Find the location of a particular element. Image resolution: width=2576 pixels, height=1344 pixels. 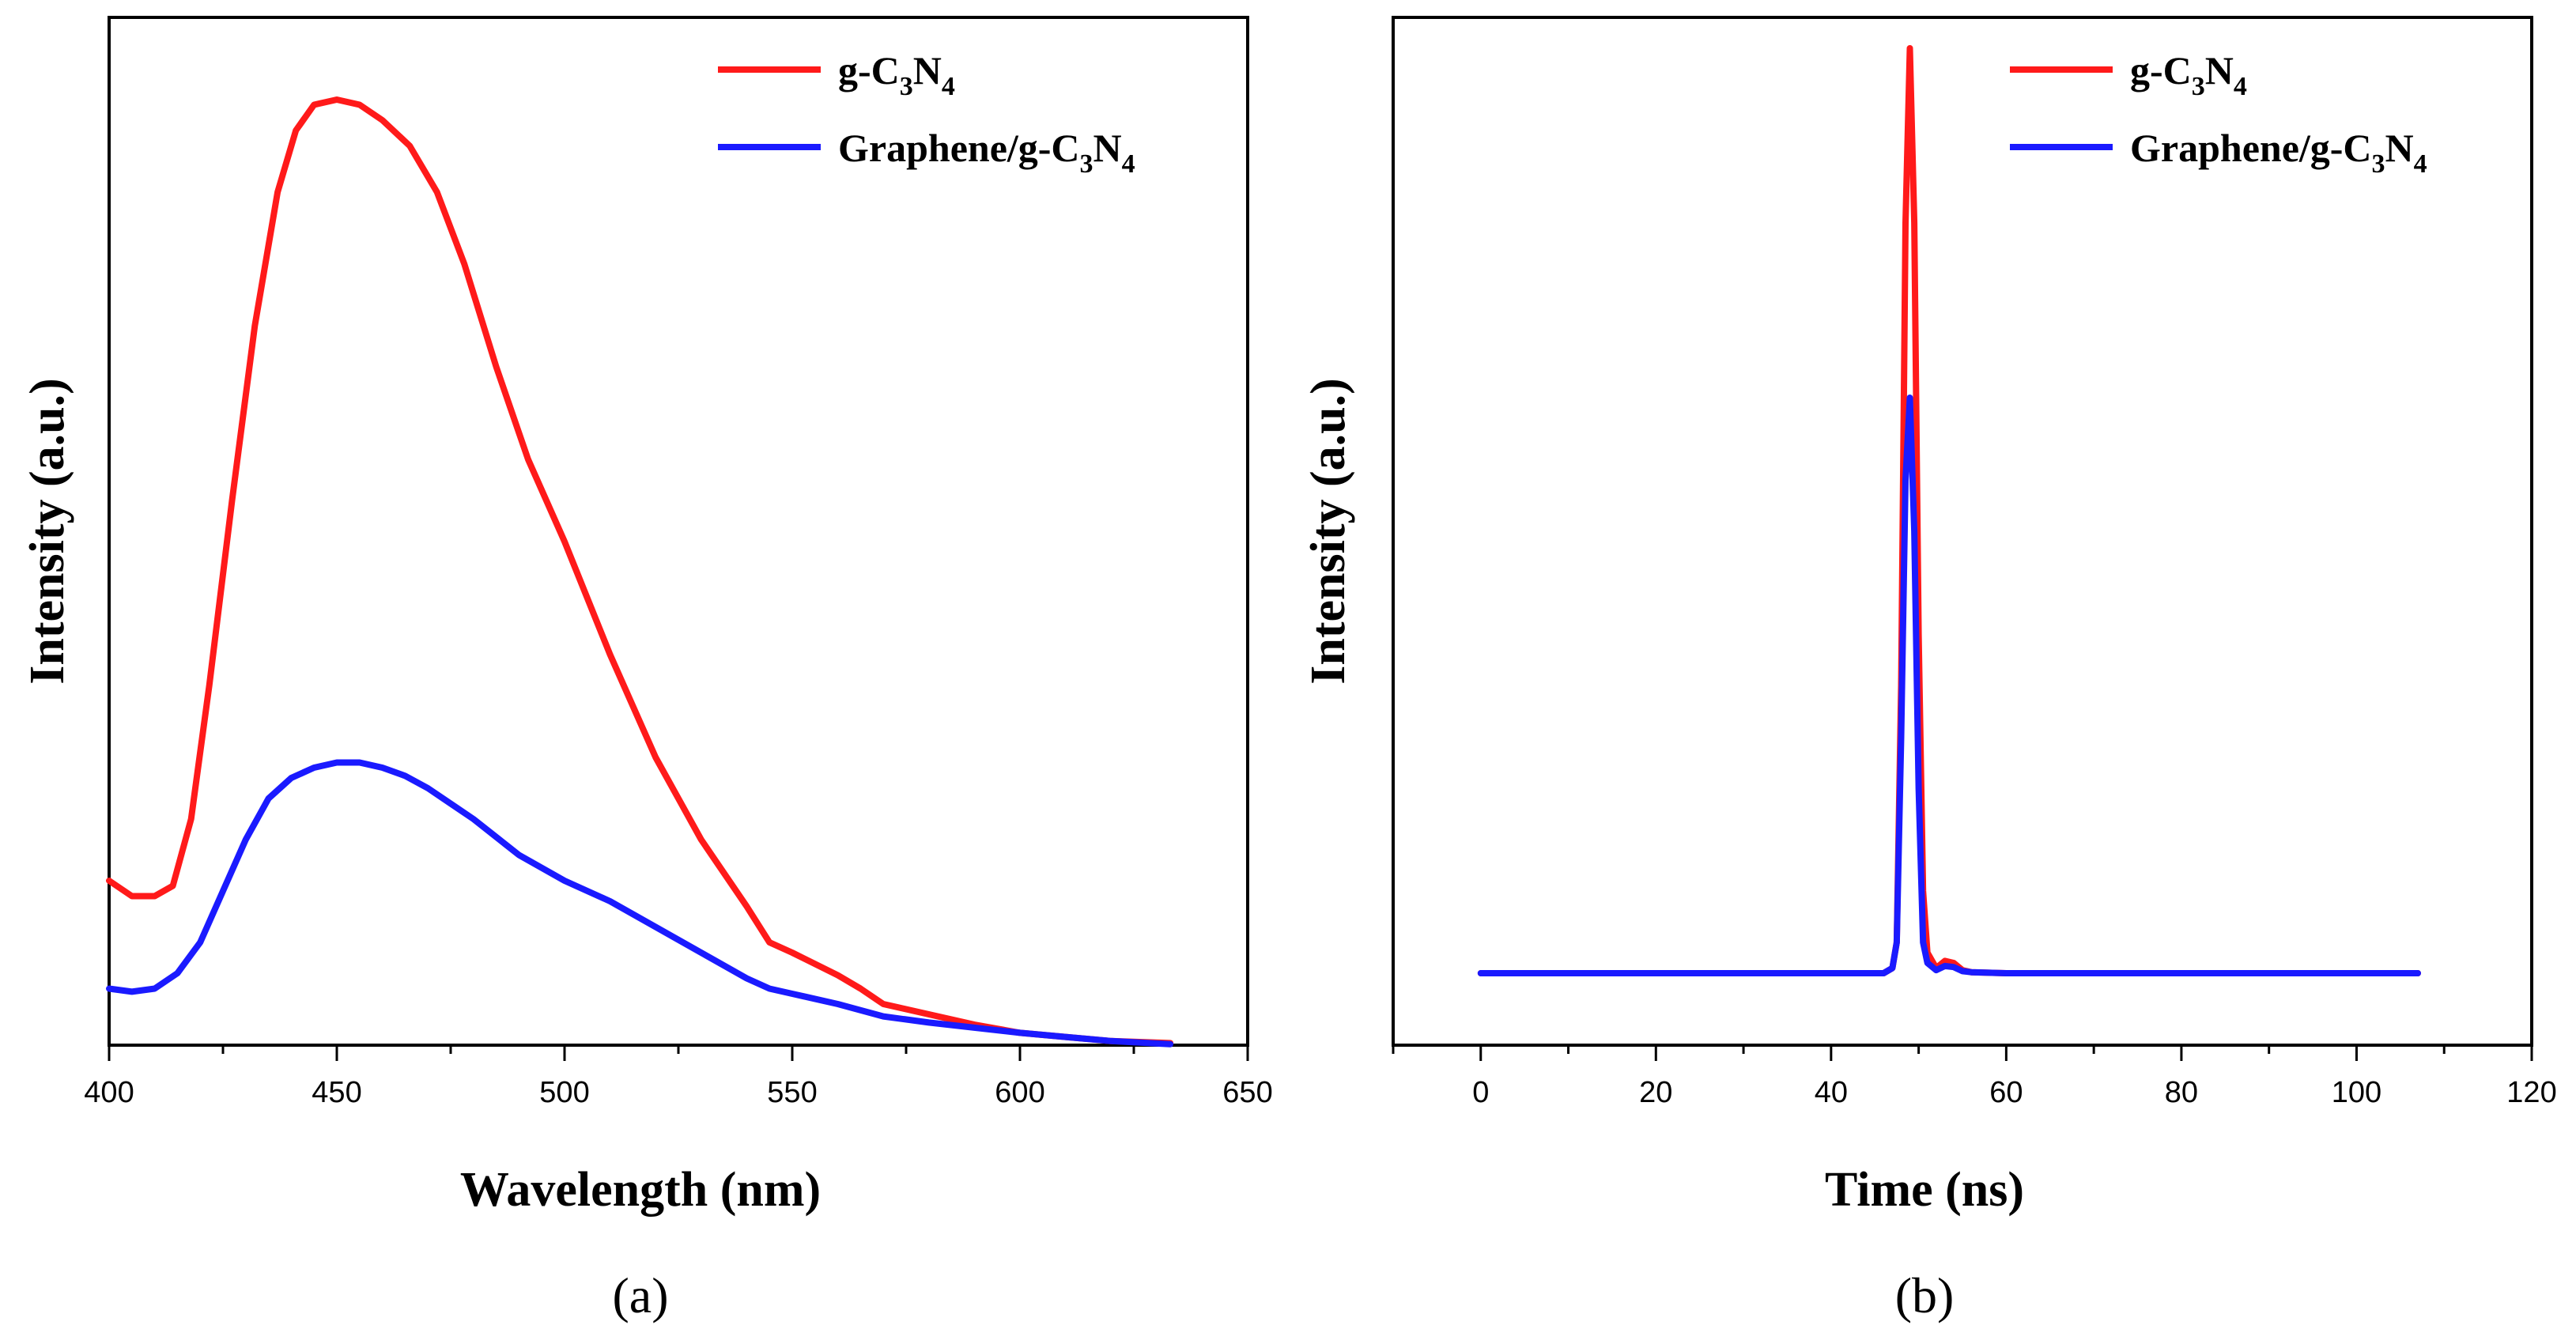

legend-a: g-C3N4 Graphene/g-C3N4 is located at coordinates (926, 113).